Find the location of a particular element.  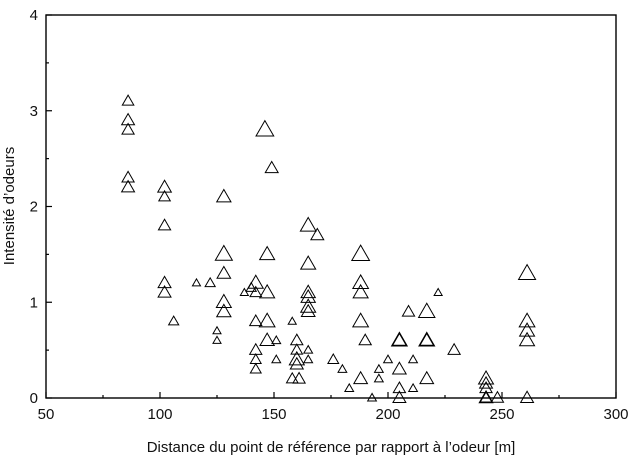

y-tick-label: 2 is located at coordinates (34, 207).